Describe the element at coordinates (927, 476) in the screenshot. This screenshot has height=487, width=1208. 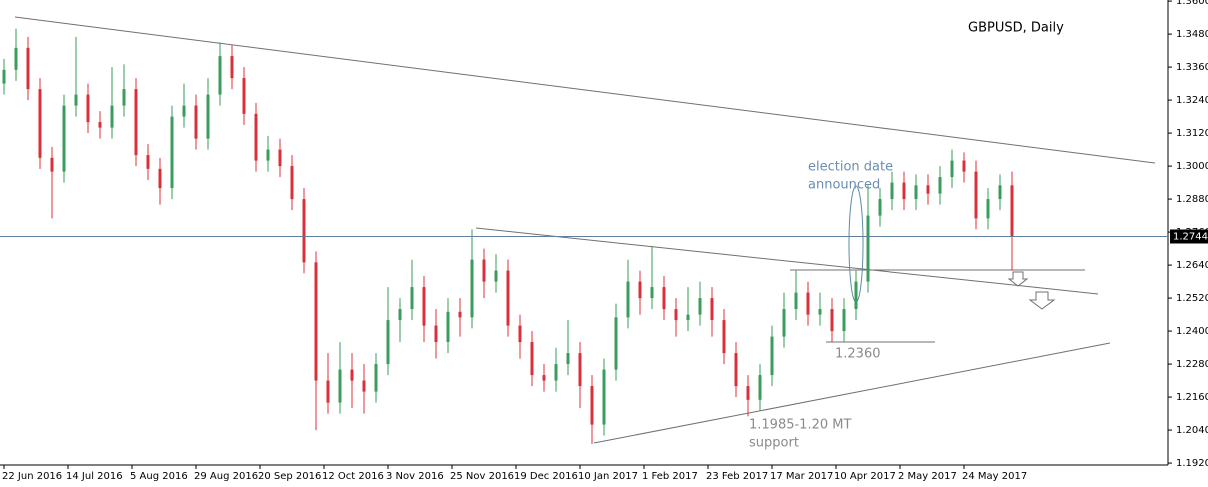
I see `x-tick-label: 2 May 2017` at that location.